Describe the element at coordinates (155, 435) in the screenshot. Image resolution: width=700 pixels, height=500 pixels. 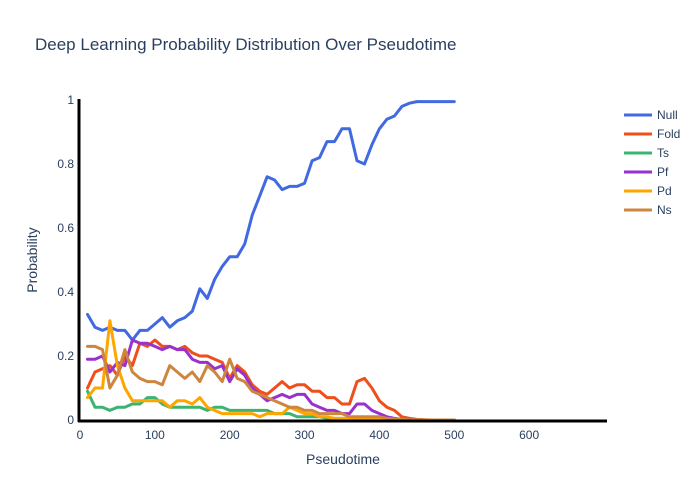
I see `x-tick-label: 100` at that location.